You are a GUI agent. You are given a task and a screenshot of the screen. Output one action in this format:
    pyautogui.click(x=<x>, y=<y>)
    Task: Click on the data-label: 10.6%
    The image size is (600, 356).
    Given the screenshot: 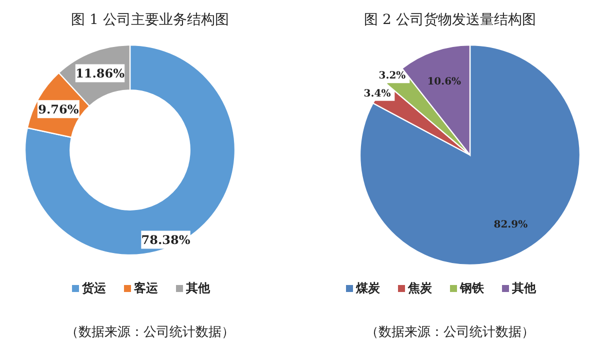 What is the action you would take?
    pyautogui.click(x=444, y=82)
    